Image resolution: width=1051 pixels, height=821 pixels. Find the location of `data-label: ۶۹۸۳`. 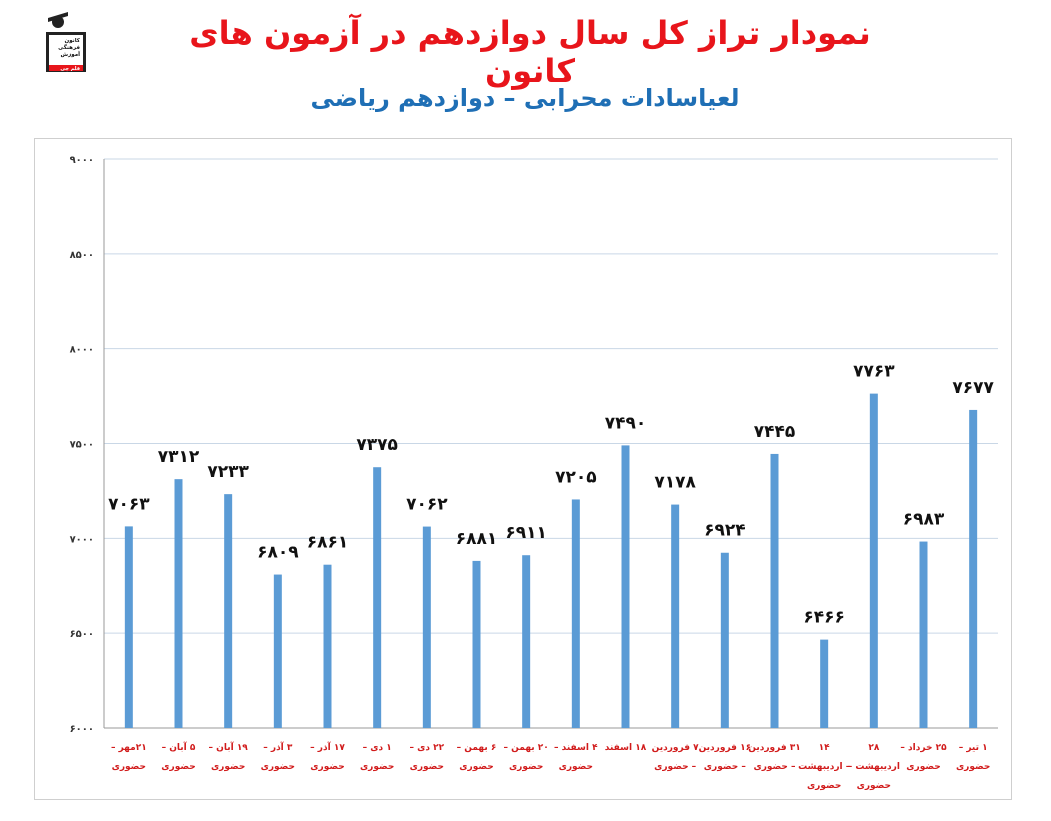

data-label: ۶۹۸۳ is located at coordinates (924, 520).